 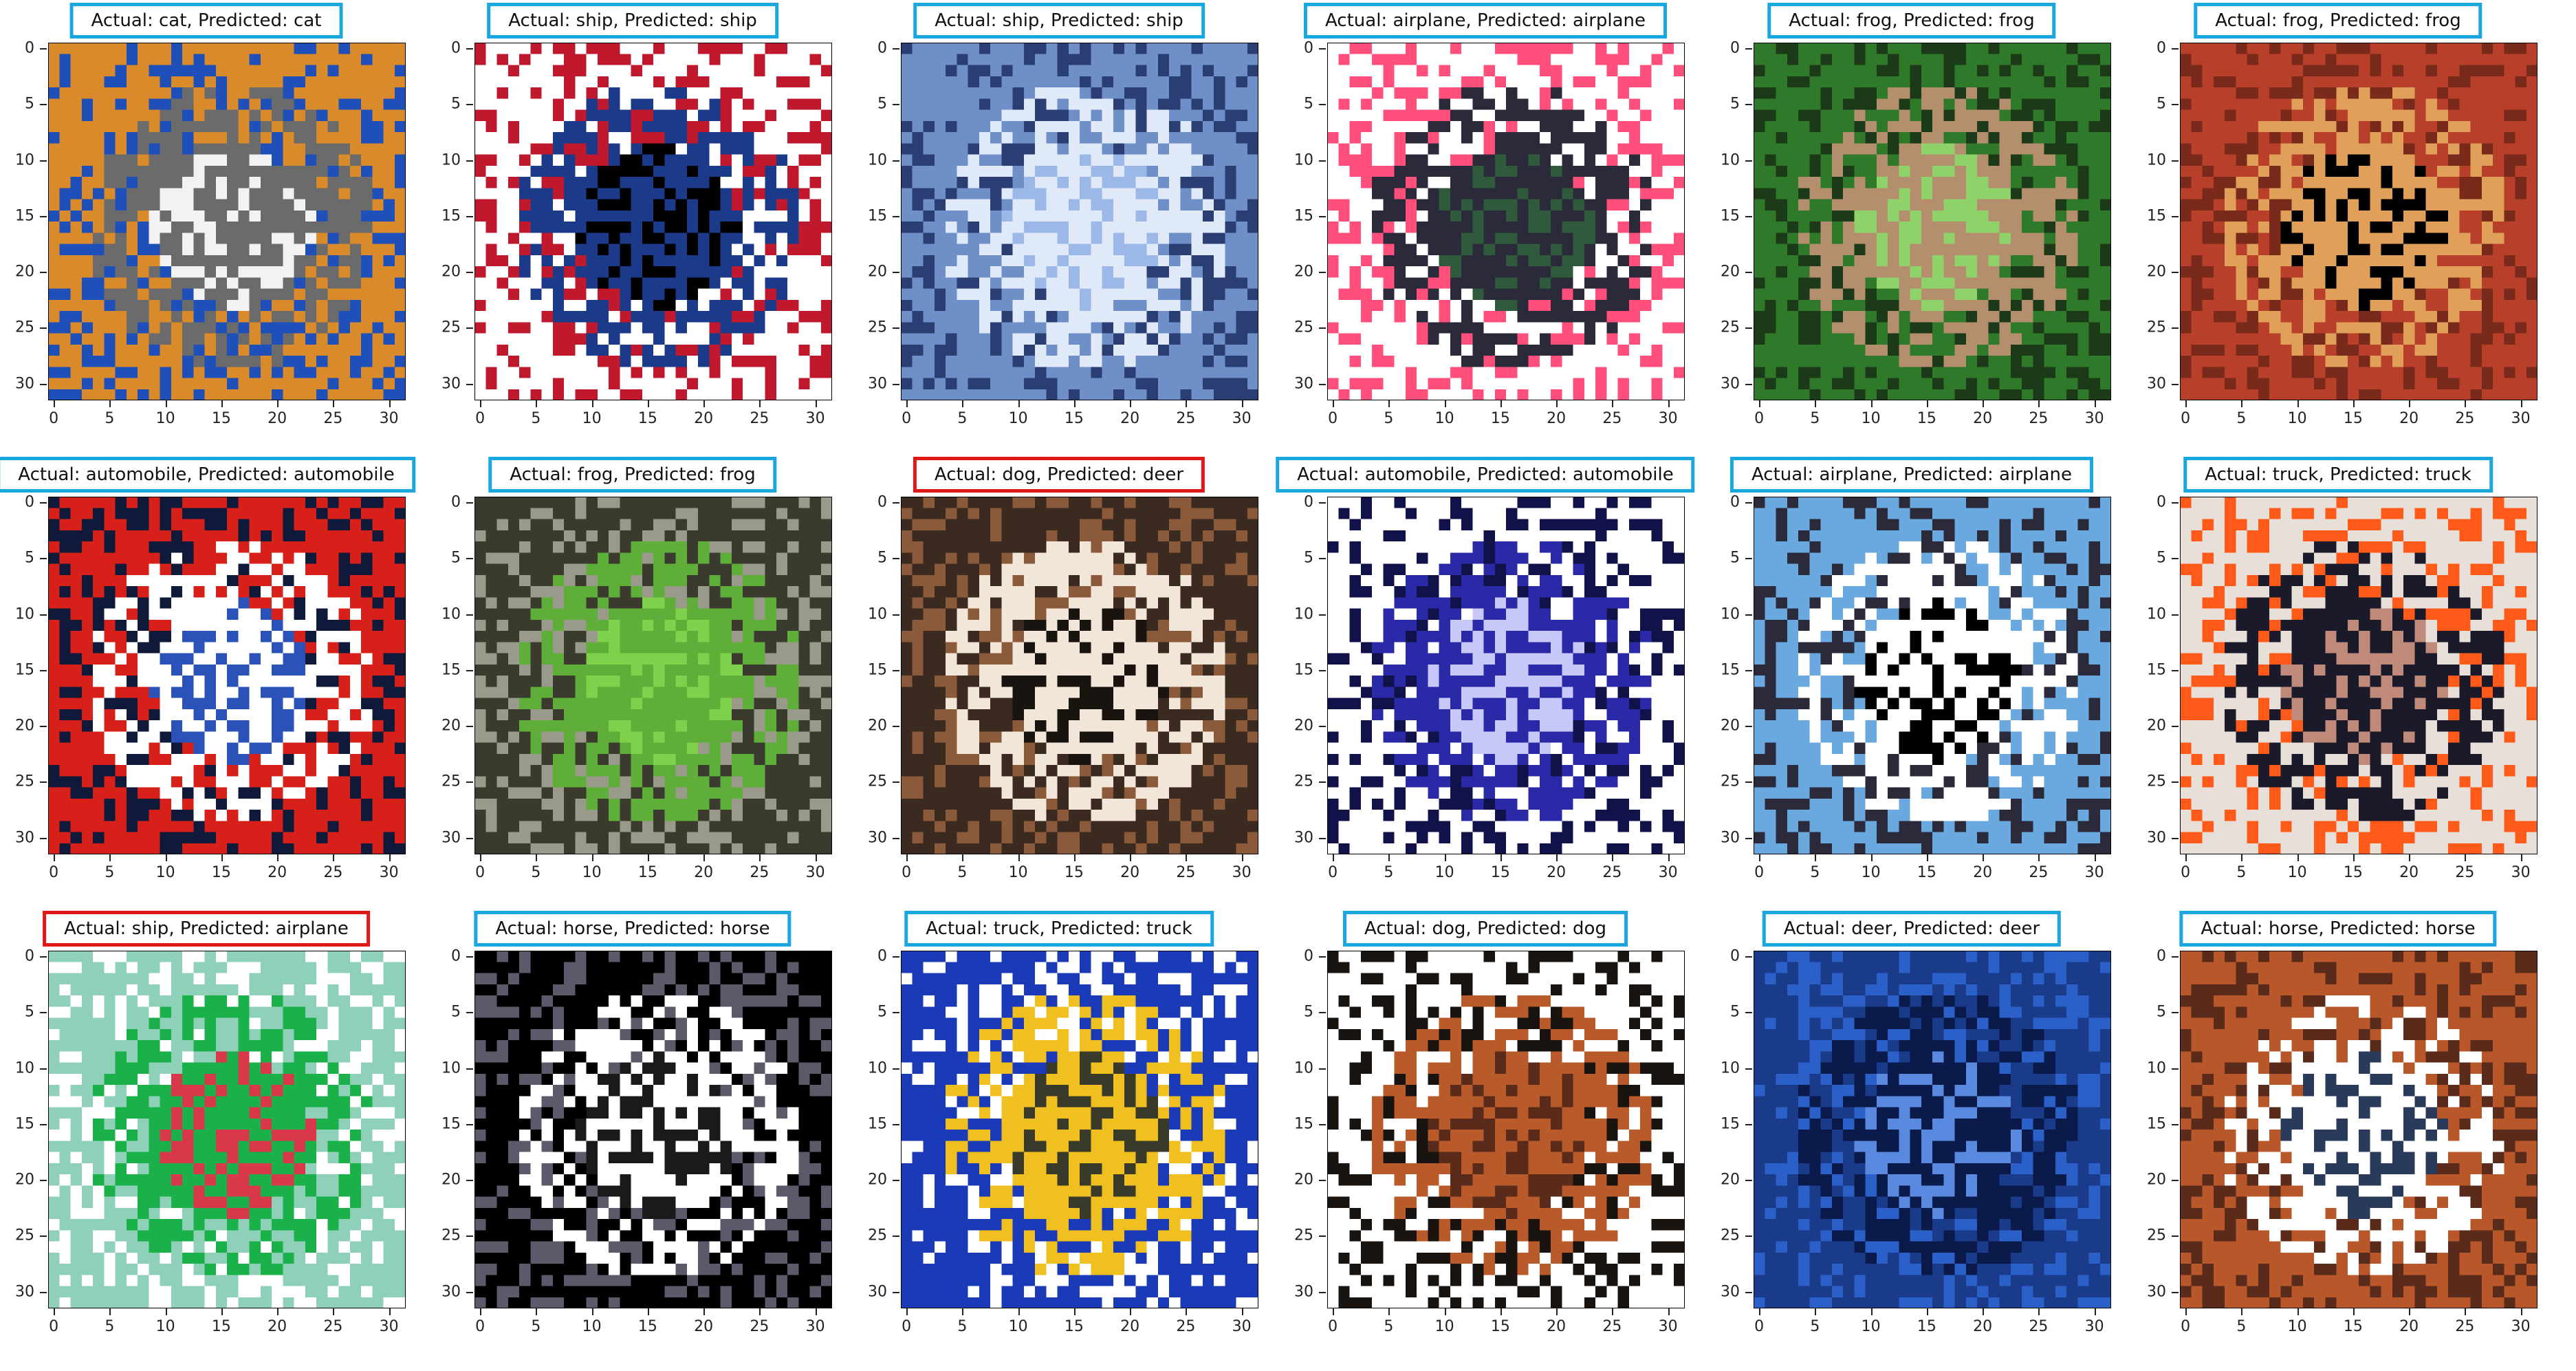 What do you see at coordinates (2465, 419) in the screenshot?
I see `x-tick-label: 25` at bounding box center [2465, 419].